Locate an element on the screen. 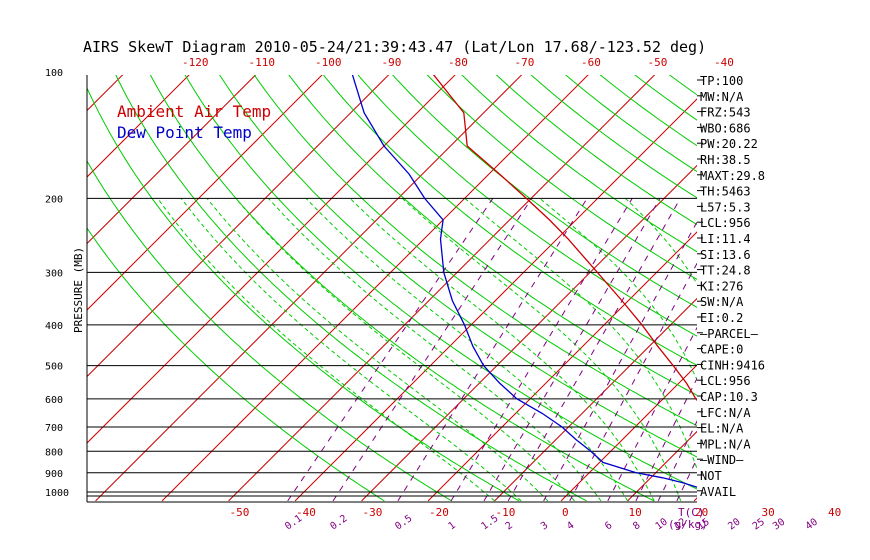 This screenshot has width=870, height=560. mixing-ratio-tick-label: 4 is located at coordinates (570, 526).